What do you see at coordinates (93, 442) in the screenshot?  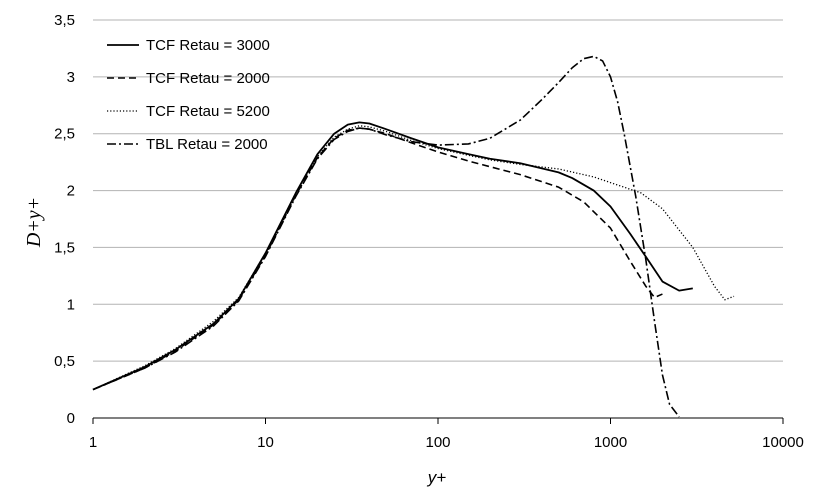 I see `x-tick-label: 1` at bounding box center [93, 442].